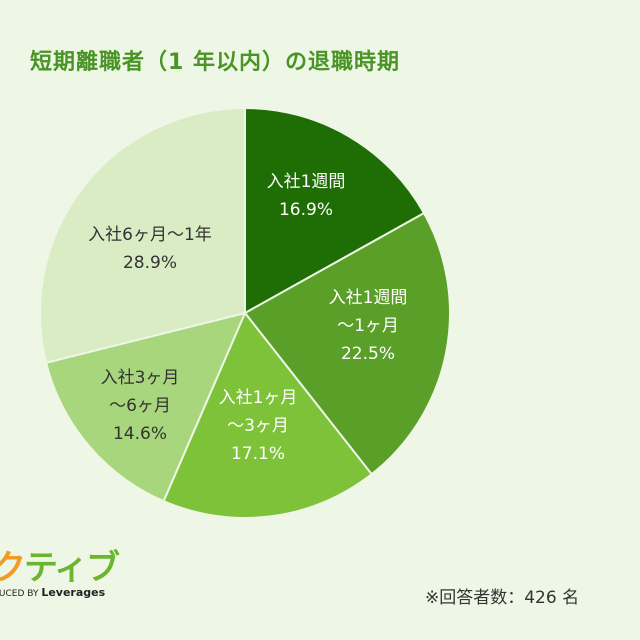 The width and height of the screenshot is (640, 640). Describe the element at coordinates (306, 210) in the screenshot. I see `slice-value-label: 16.9%` at that location.